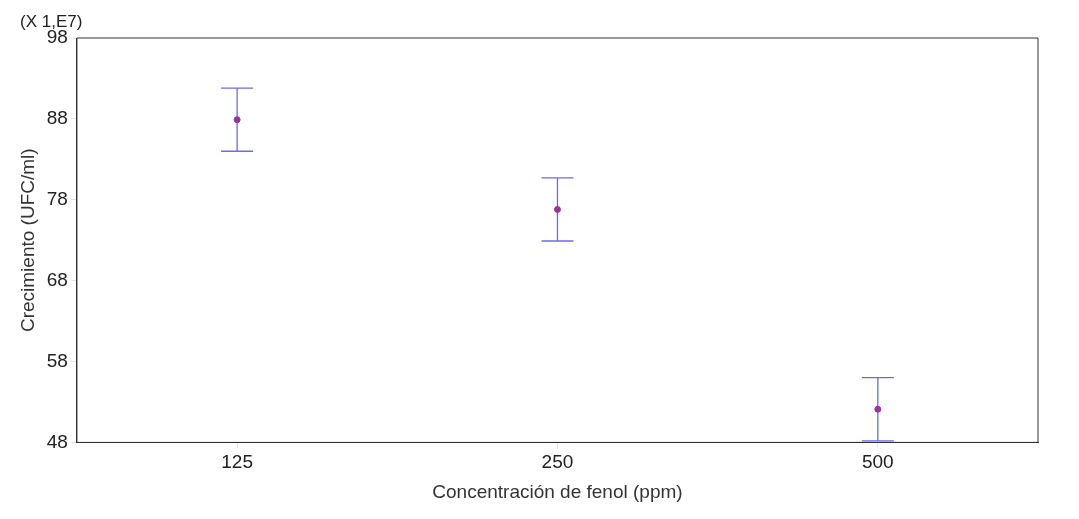  What do you see at coordinates (57, 360) in the screenshot?
I see `y-tick-label: 58` at bounding box center [57, 360].